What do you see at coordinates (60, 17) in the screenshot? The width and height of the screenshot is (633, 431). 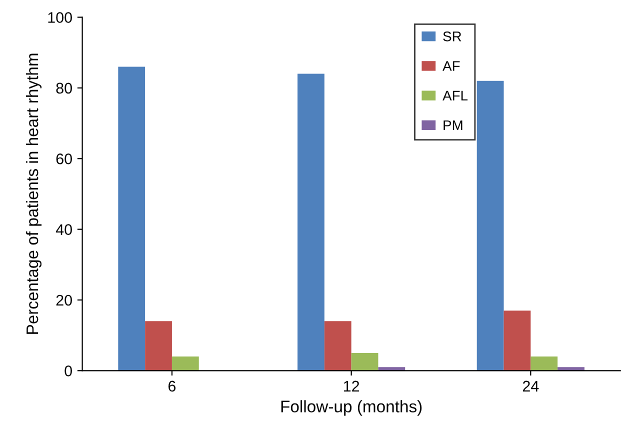 I see `y-tick-label: 100` at bounding box center [60, 17].